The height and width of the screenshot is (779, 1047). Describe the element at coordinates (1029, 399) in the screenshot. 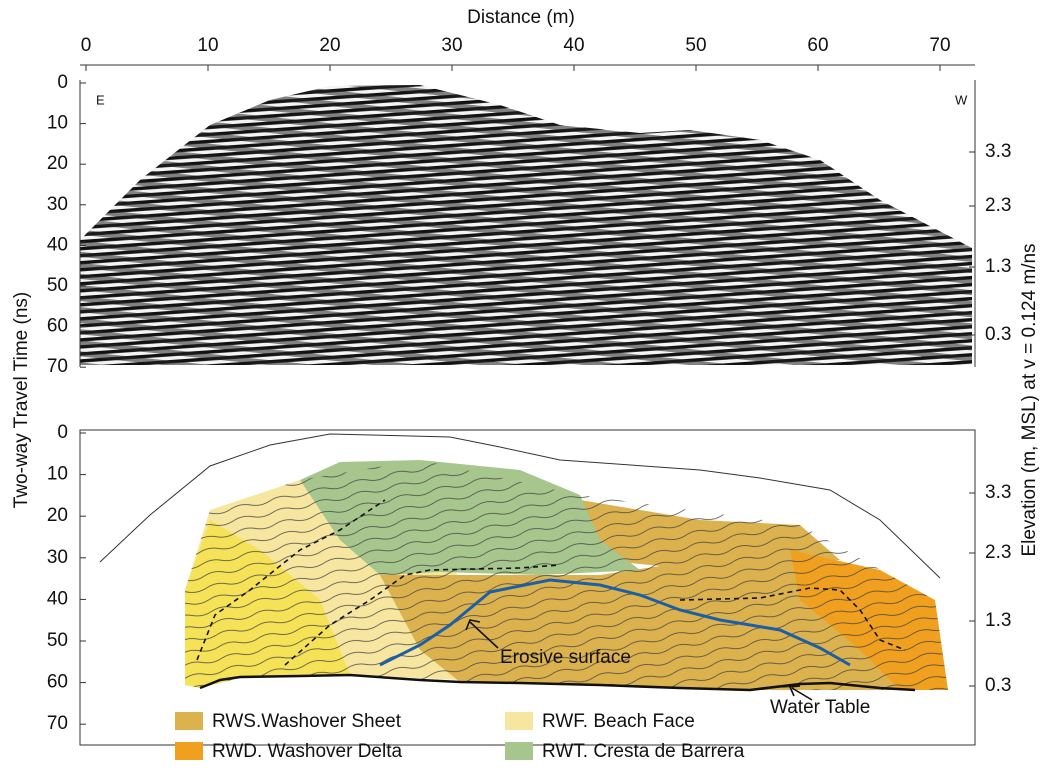

I see `right-title: Elevation (m, MSL) at v = 0.124 m/ns` at that location.